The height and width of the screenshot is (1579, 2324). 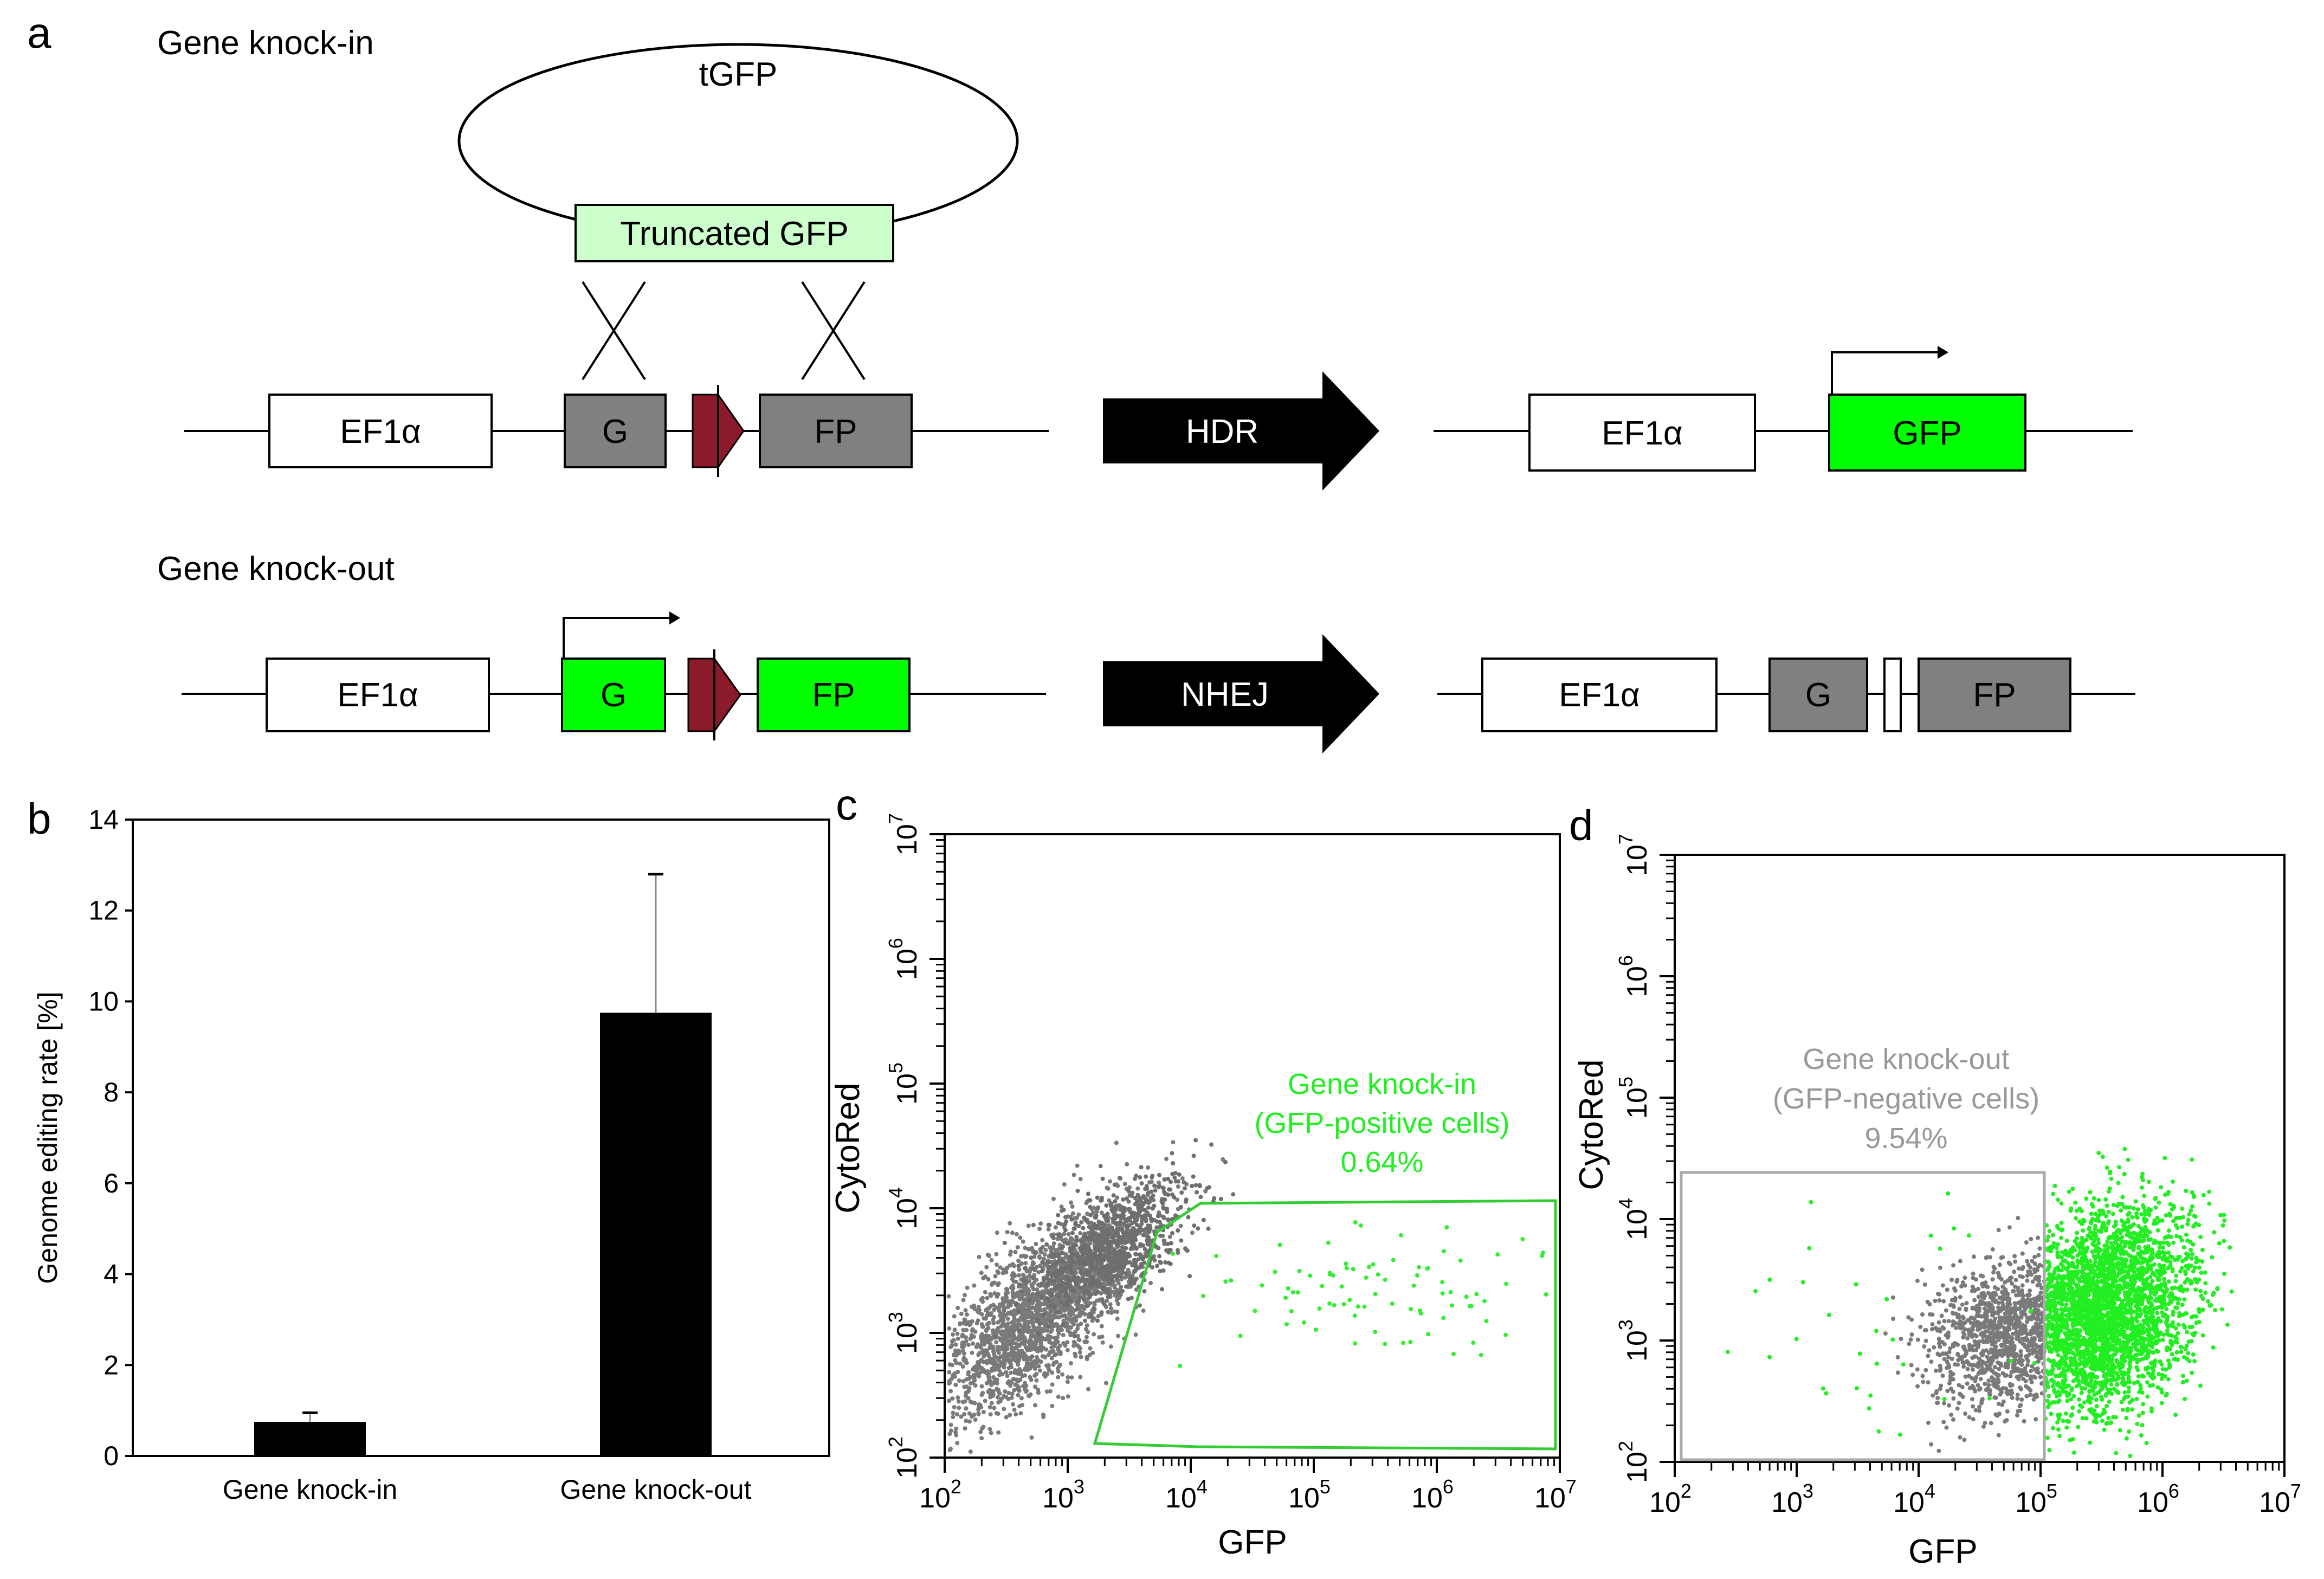 I want to click on knockout-result-fp-label: FP, so click(x=1994, y=695).